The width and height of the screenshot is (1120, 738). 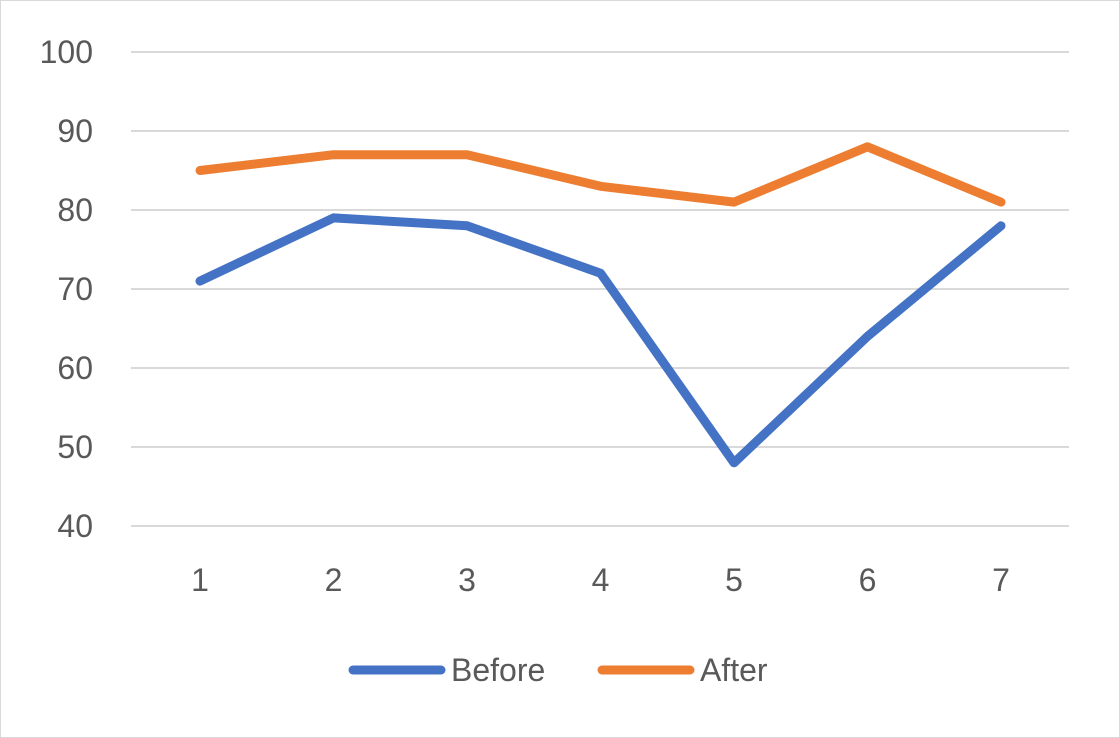 I want to click on x-tick-label: 7, so click(x=1001, y=580).